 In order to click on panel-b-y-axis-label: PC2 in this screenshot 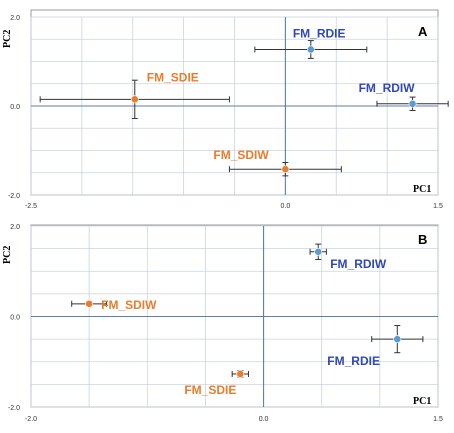, I will do `click(7, 255)`.